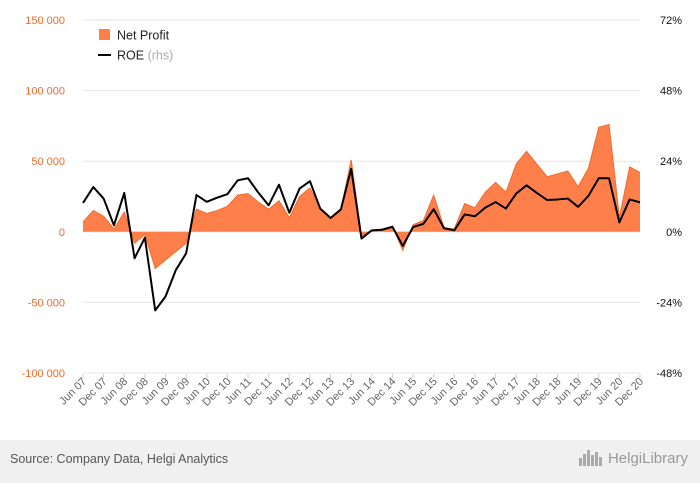 This screenshot has height=483, width=700. Describe the element at coordinates (48, 162) in the screenshot. I see `left-tick-label: 50 000` at that location.